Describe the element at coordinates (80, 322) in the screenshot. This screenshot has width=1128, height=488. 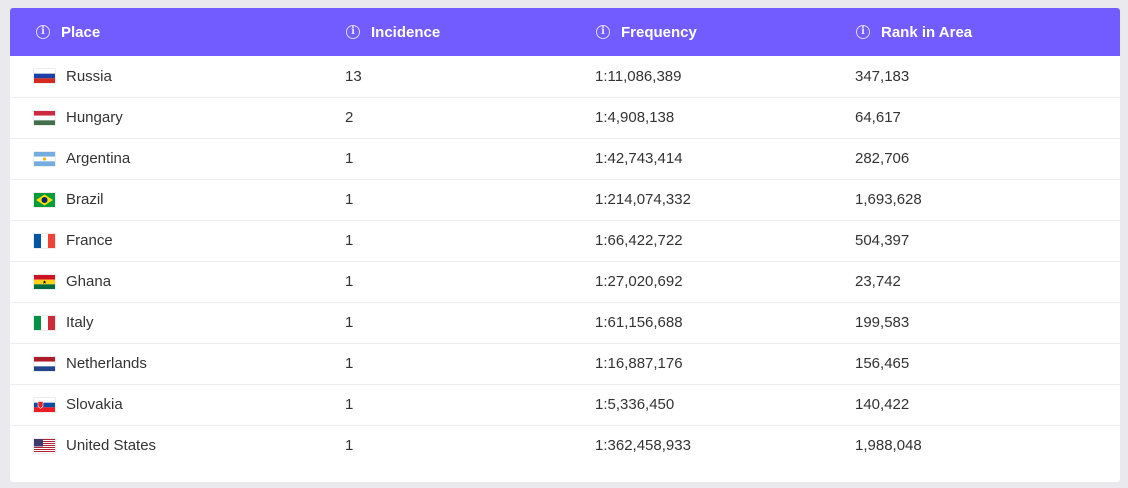
I see `place-name: Italy` at that location.